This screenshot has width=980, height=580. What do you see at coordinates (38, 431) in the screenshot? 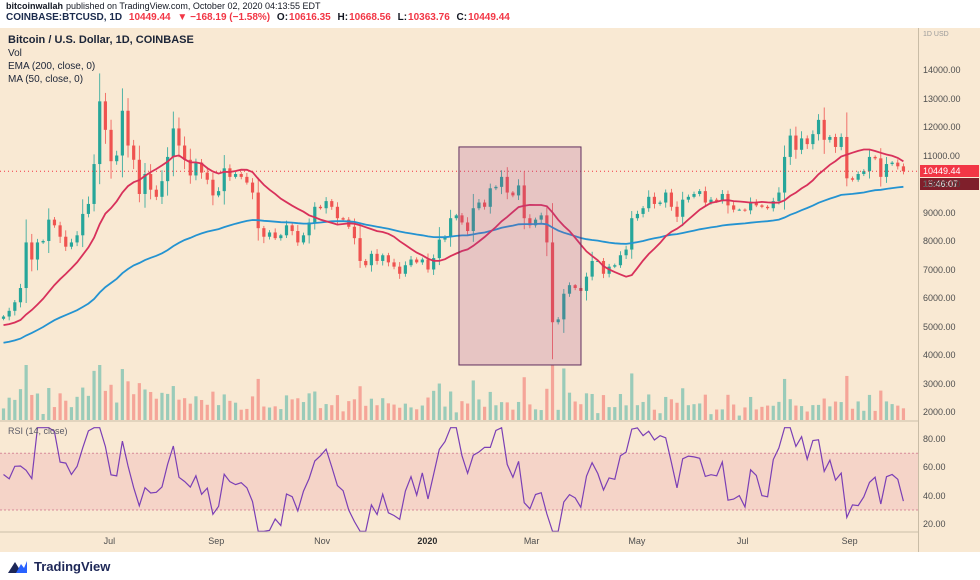
I see `rsi-legend: RSI (14, close)` at bounding box center [38, 431].